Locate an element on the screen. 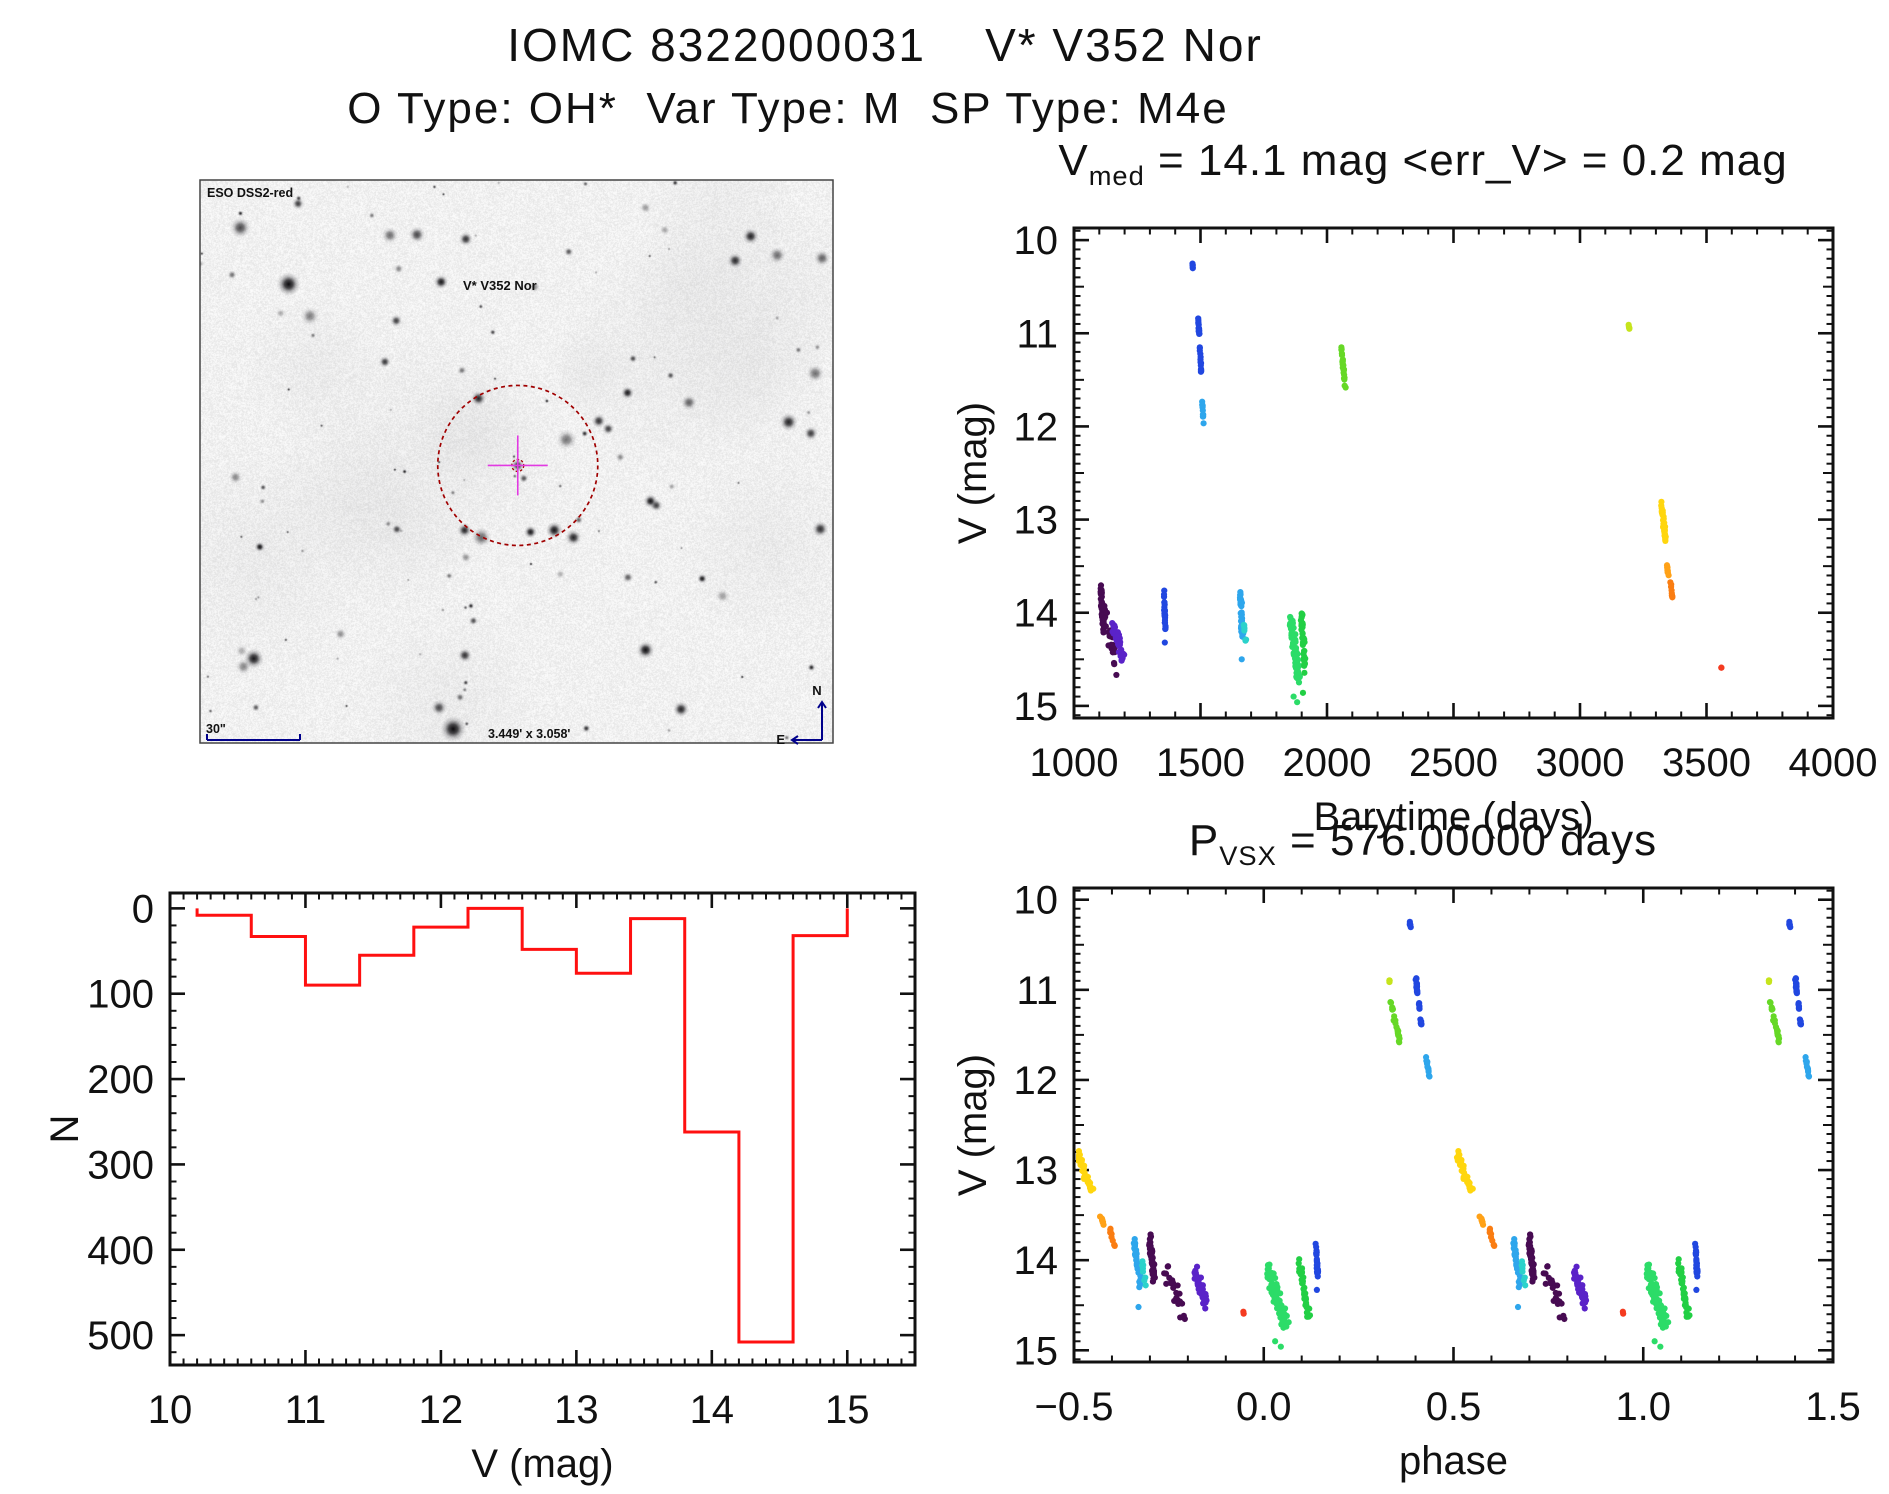 The width and height of the screenshot is (1889, 1494). svg-text: 1.0 is located at coordinates (1643, 1407).